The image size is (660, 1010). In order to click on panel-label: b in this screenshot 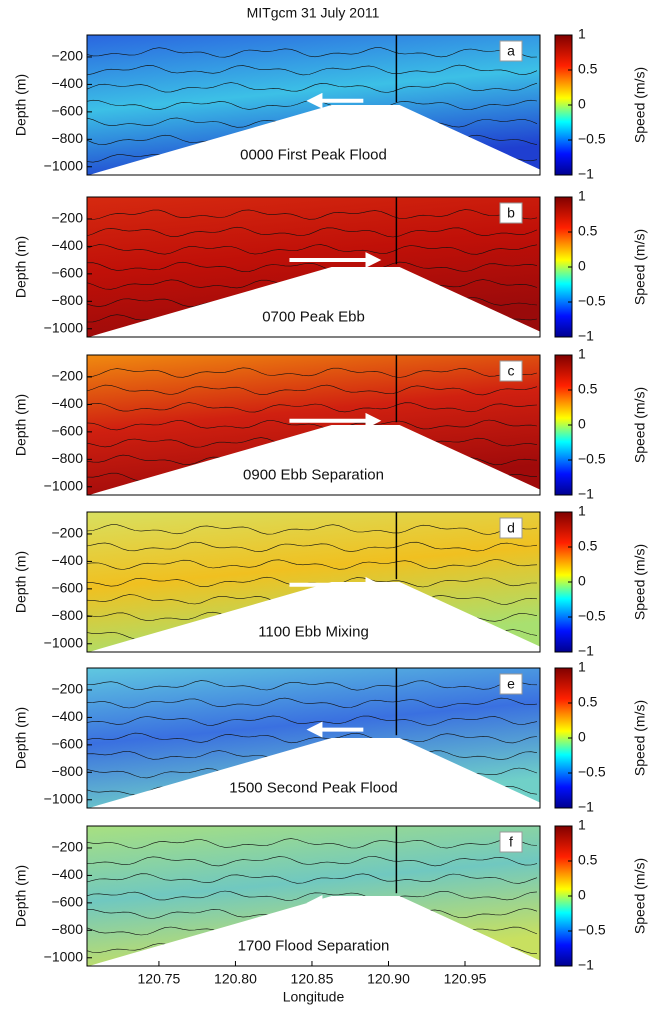, I will do `click(511, 213)`.